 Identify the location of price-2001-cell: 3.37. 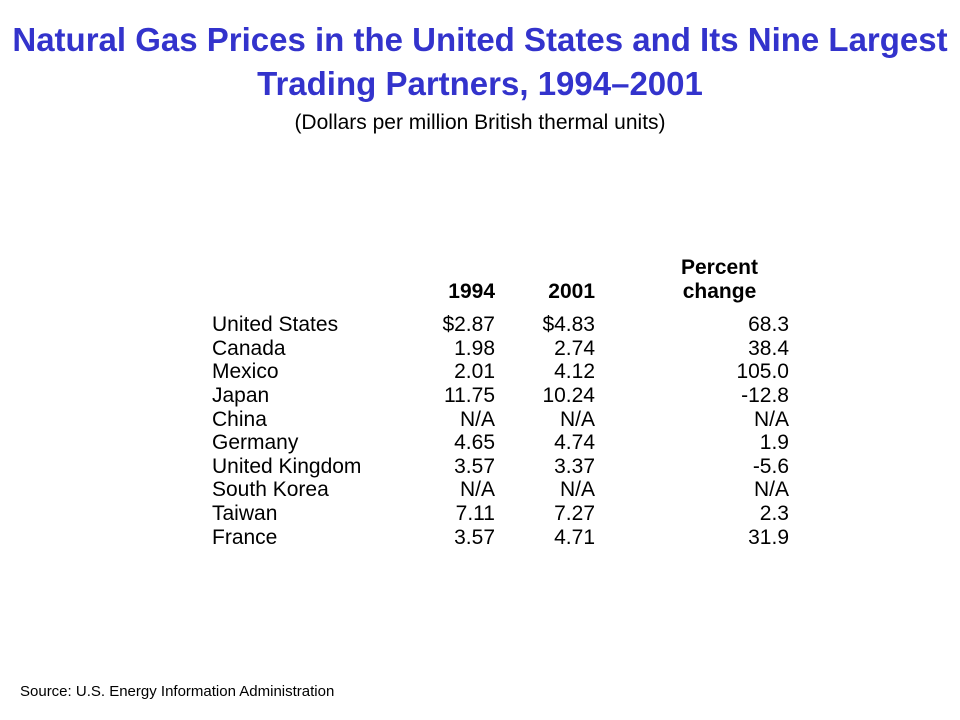
(574, 466).